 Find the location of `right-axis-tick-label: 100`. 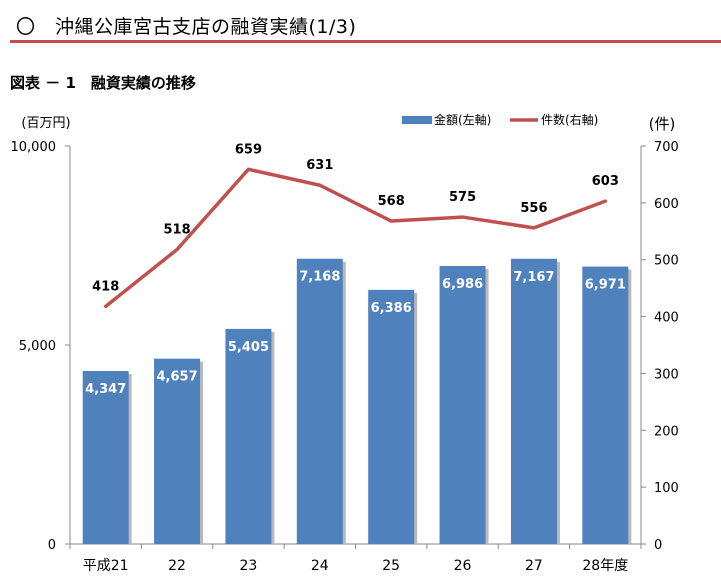

right-axis-tick-label: 100 is located at coordinates (666, 488).